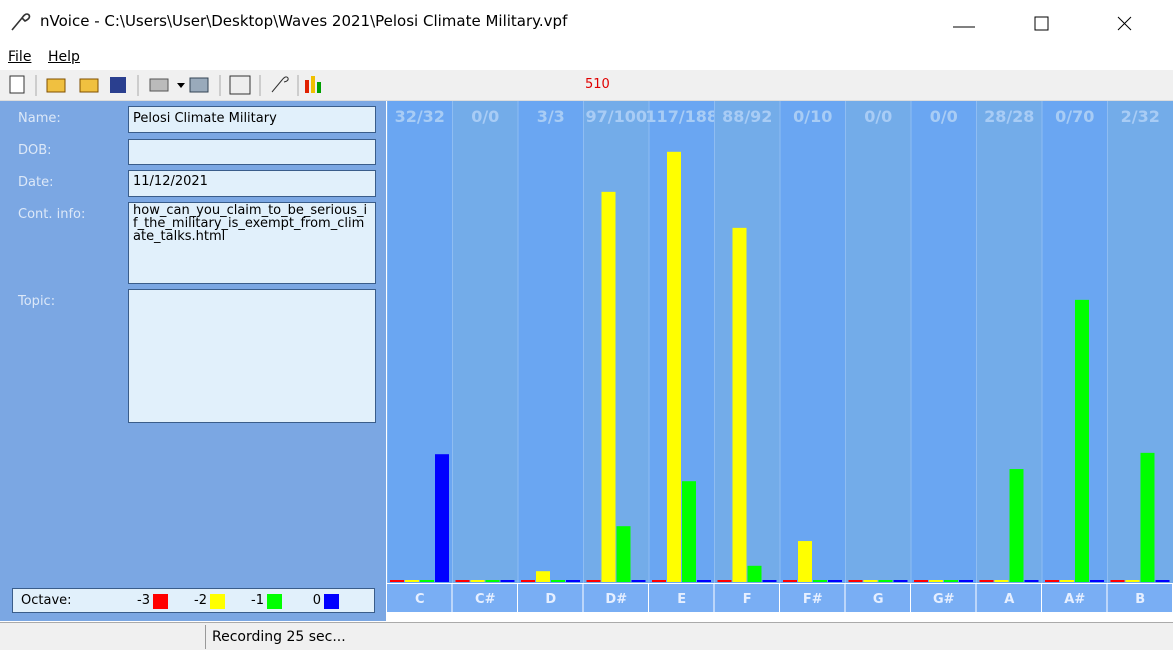 The width and height of the screenshot is (1173, 650). I want to click on count-label: 0/10, so click(812, 116).